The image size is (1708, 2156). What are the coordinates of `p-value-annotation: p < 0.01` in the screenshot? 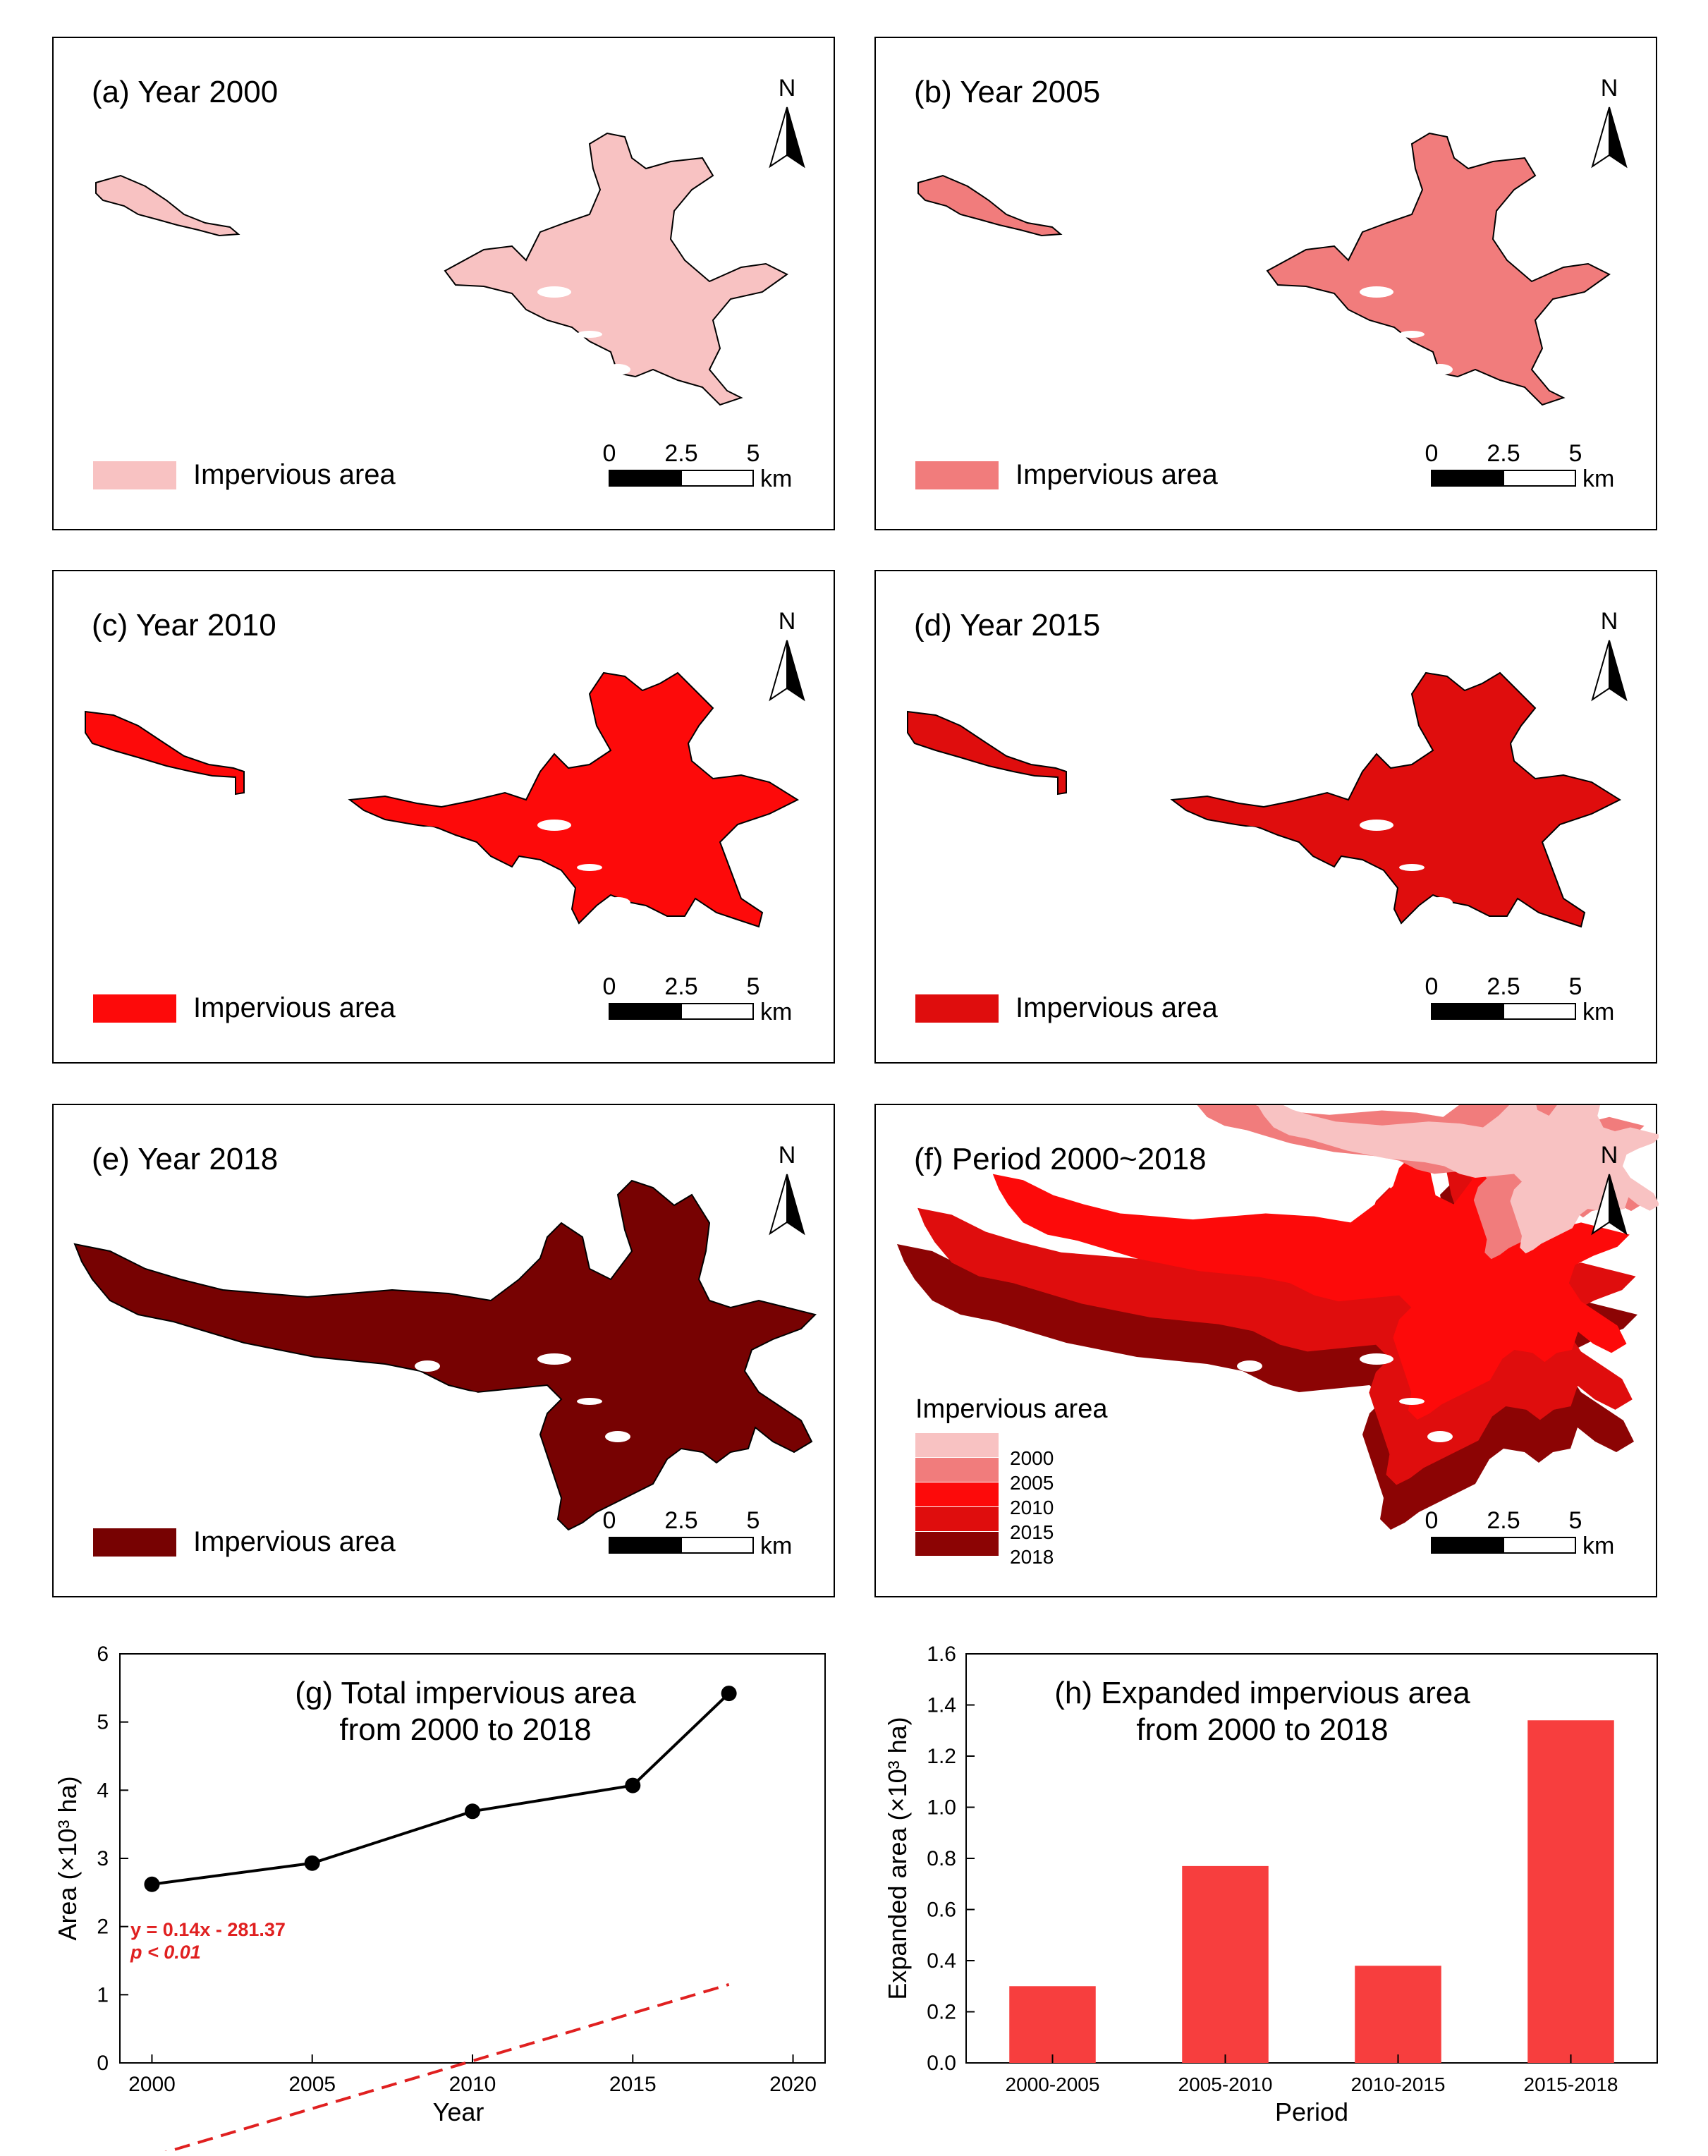 It's located at (165, 1952).